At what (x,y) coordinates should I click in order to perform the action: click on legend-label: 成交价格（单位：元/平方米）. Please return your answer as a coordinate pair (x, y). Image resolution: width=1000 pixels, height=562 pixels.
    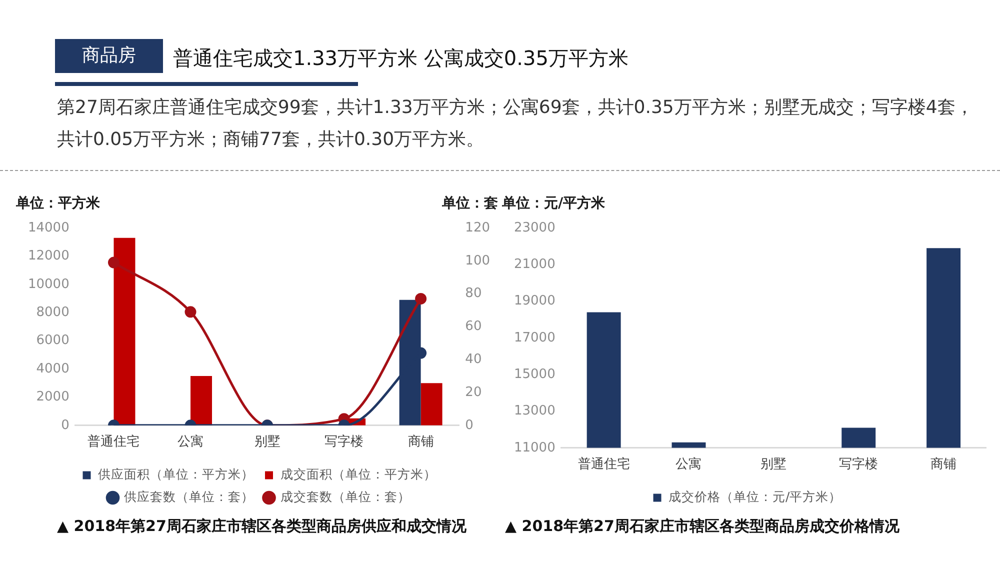
    Looking at the image, I should click on (755, 496).